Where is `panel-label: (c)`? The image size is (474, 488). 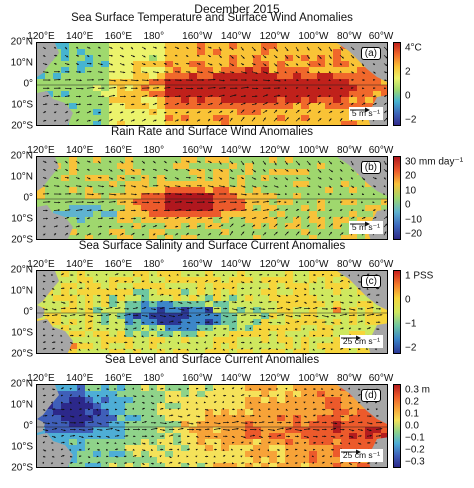 panel-label: (c) is located at coordinates (371, 281).